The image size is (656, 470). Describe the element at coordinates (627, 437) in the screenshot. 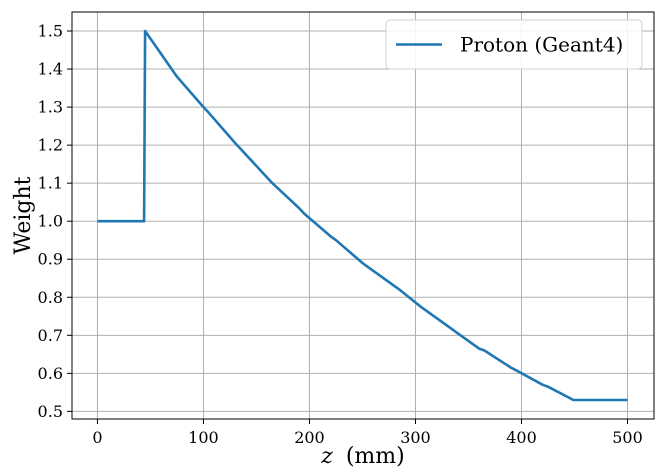

I see `x-tick-label: 500` at that location.